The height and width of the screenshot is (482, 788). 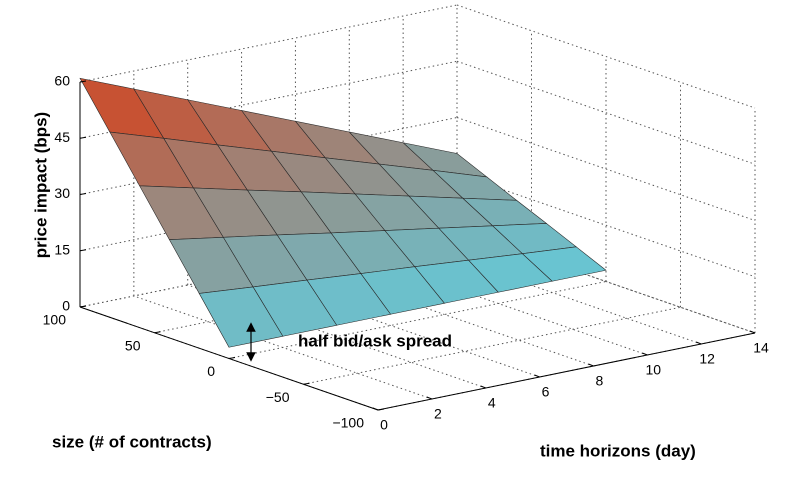 I want to click on y-tick-label: −50, so click(x=278, y=397).